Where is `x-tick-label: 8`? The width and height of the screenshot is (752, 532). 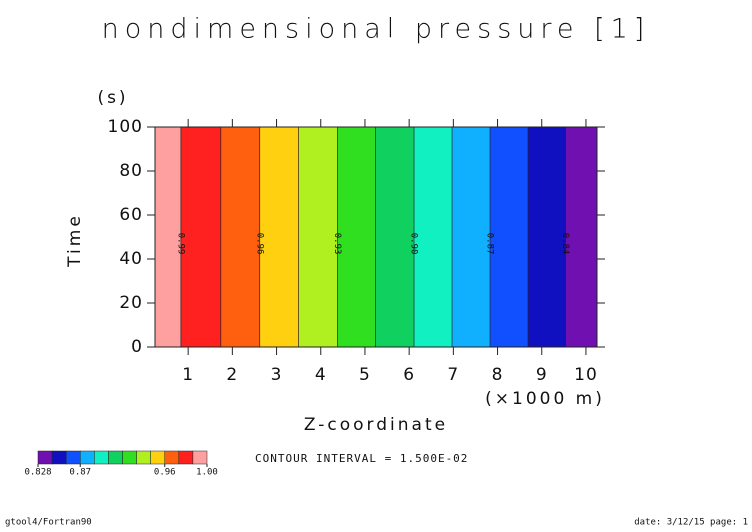
x-tick-label: 8 is located at coordinates (498, 375).